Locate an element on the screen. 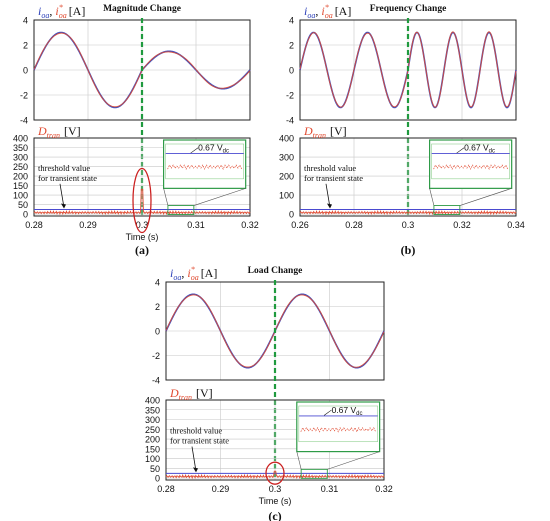  event-label: Magnitude Change is located at coordinates (142, 9).